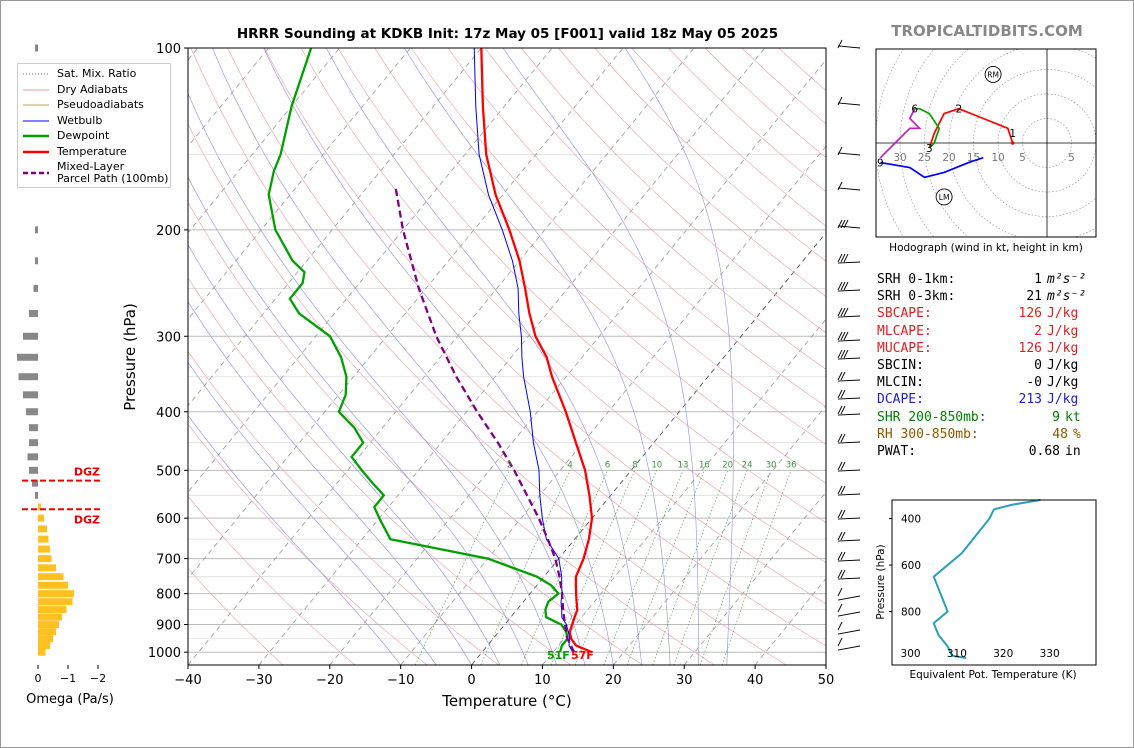  I want to click on x-tick-label: −20, so click(329, 680).